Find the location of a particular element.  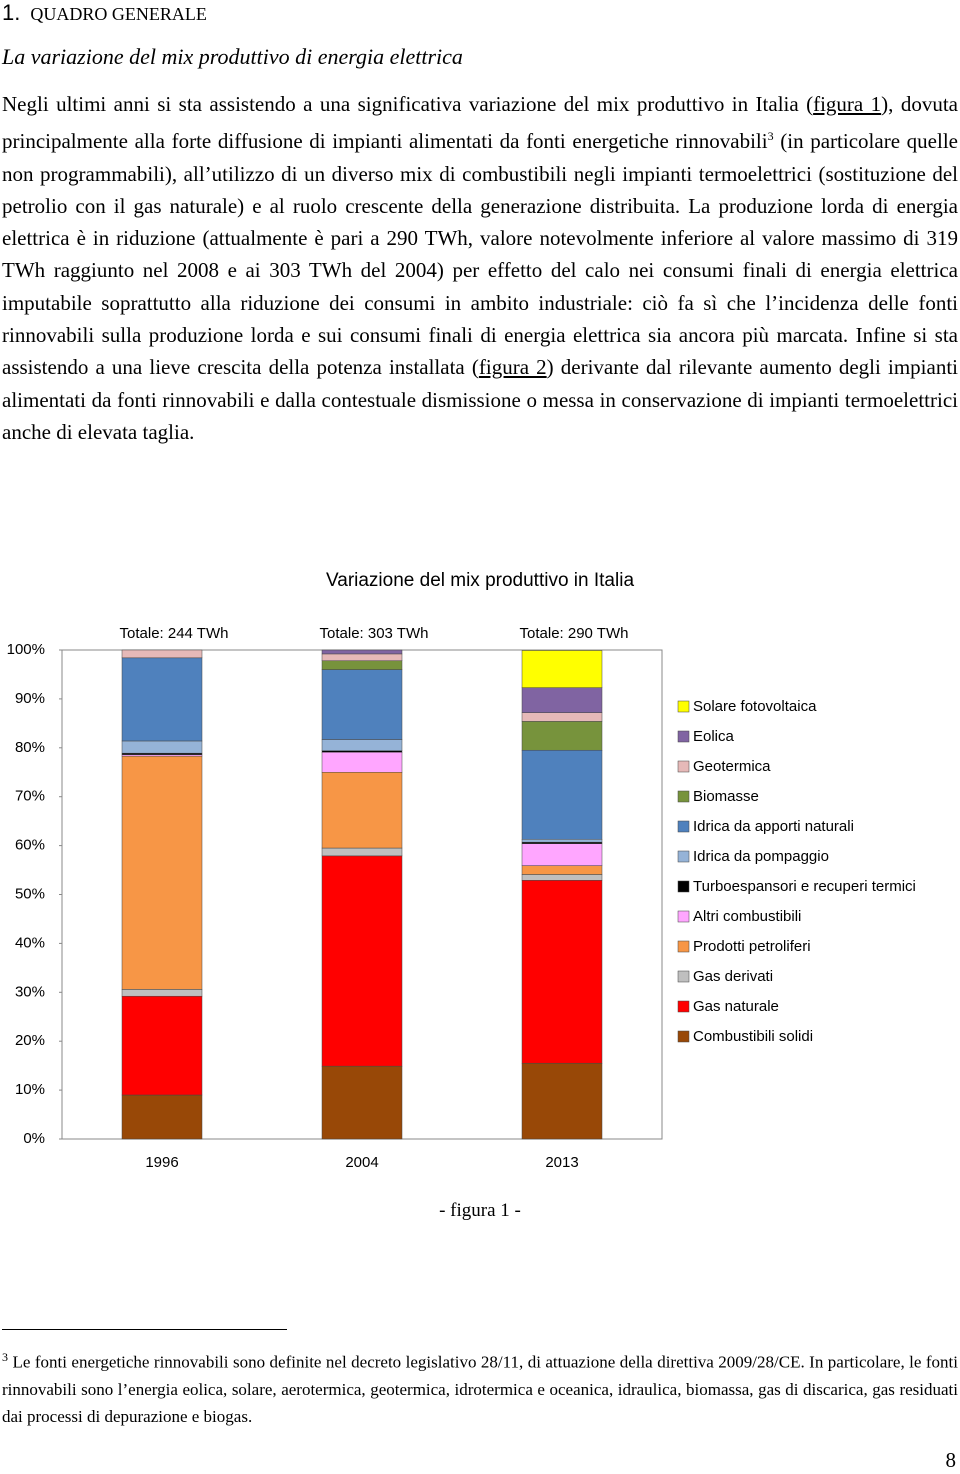

figure-link: figura 1 is located at coordinates (847, 104).